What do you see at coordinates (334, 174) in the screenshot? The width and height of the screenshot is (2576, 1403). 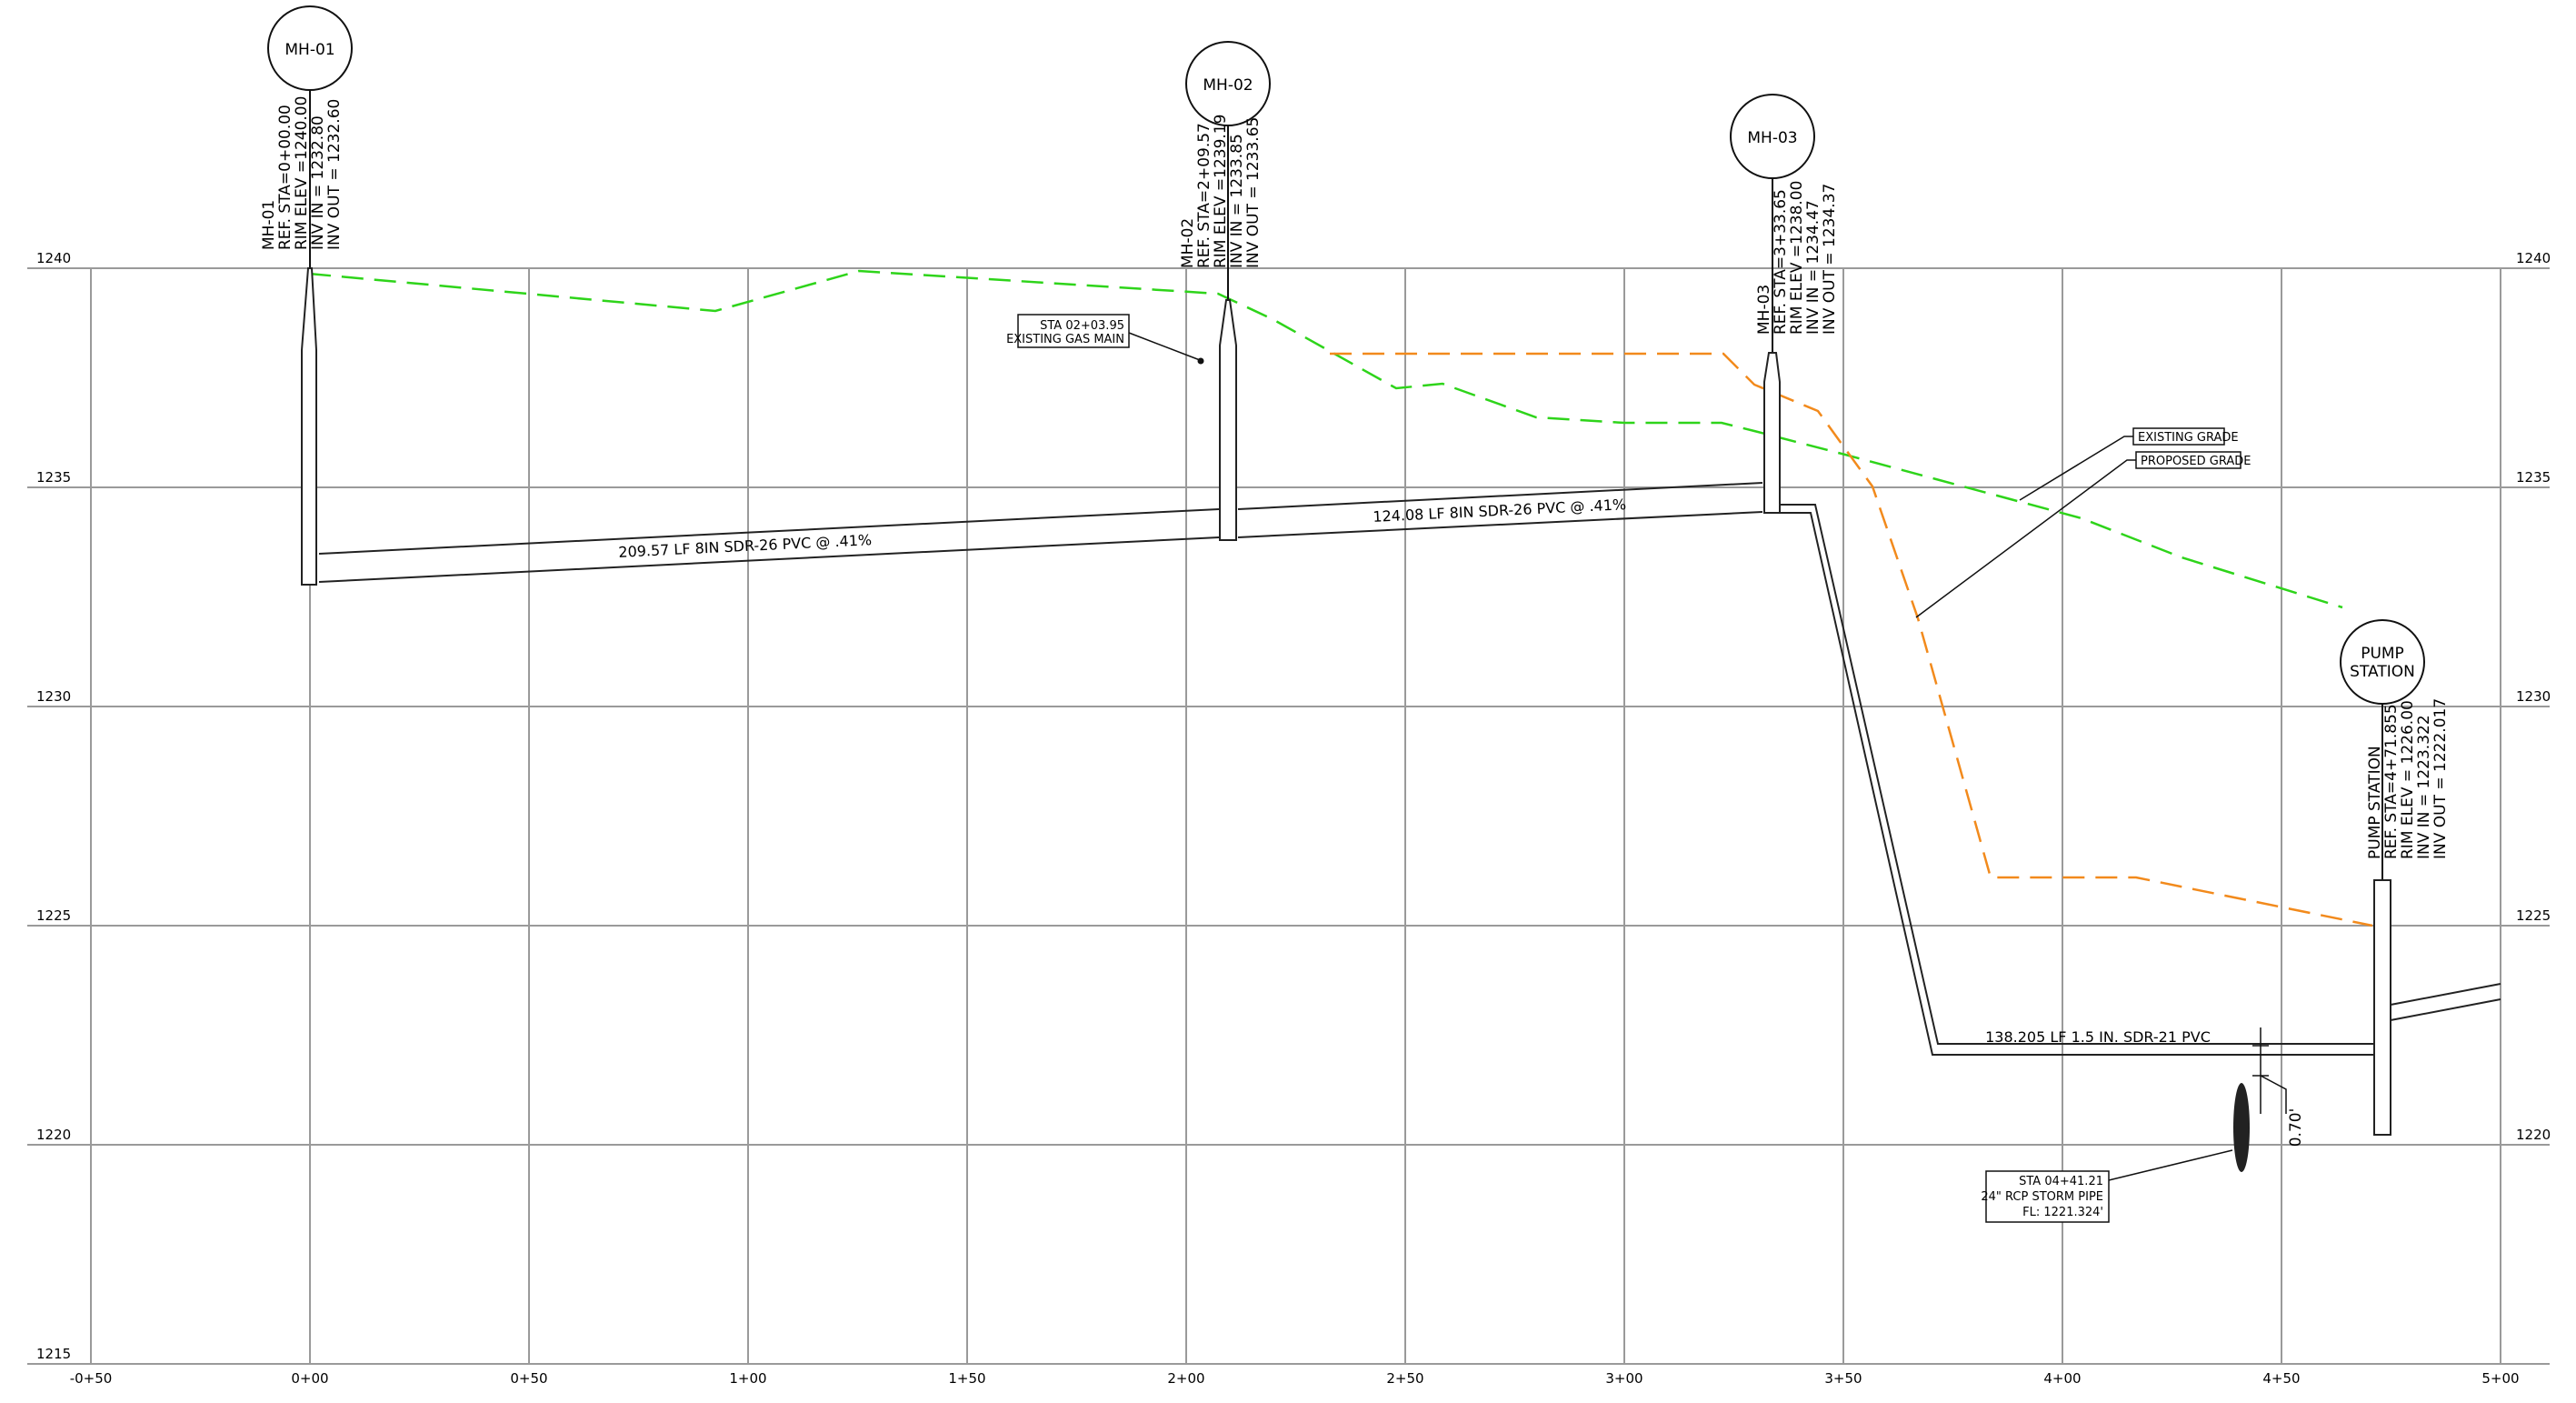 I see `note-line: INV OUT = 1232.60` at bounding box center [334, 174].